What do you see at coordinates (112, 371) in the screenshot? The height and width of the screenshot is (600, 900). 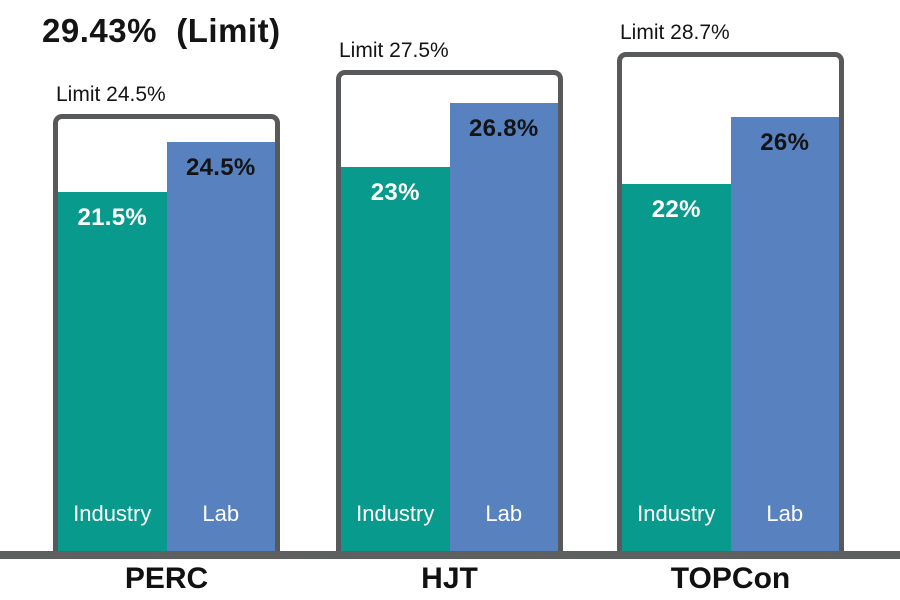 I see `industry-bar-perc: 21.5% Industry` at bounding box center [112, 371].